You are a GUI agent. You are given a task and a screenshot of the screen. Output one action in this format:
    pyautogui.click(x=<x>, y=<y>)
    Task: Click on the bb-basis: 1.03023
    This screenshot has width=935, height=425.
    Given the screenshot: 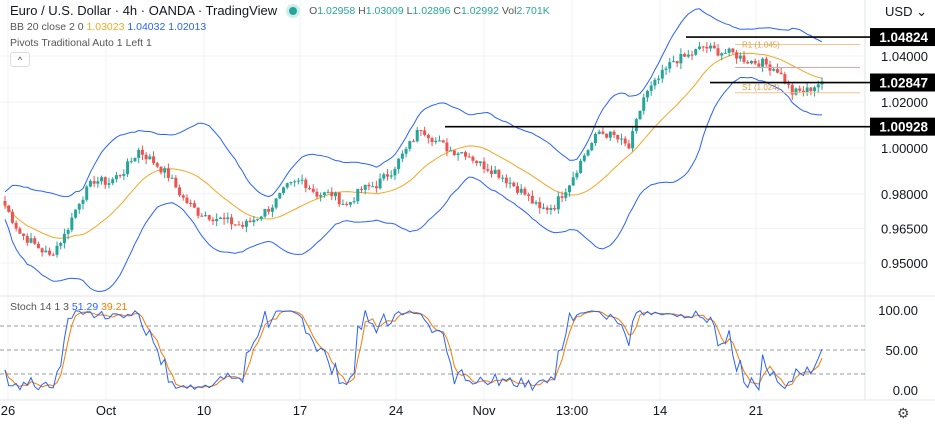 What is the action you would take?
    pyautogui.click(x=105, y=27)
    